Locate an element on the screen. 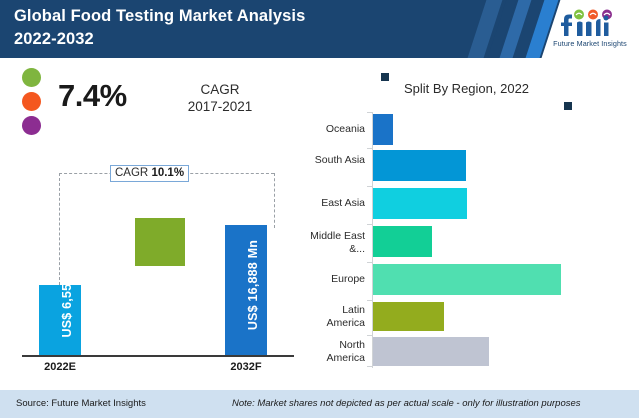 Image resolution: width=639 pixels, height=418 pixels. region-tick-europe is located at coordinates (370, 262).